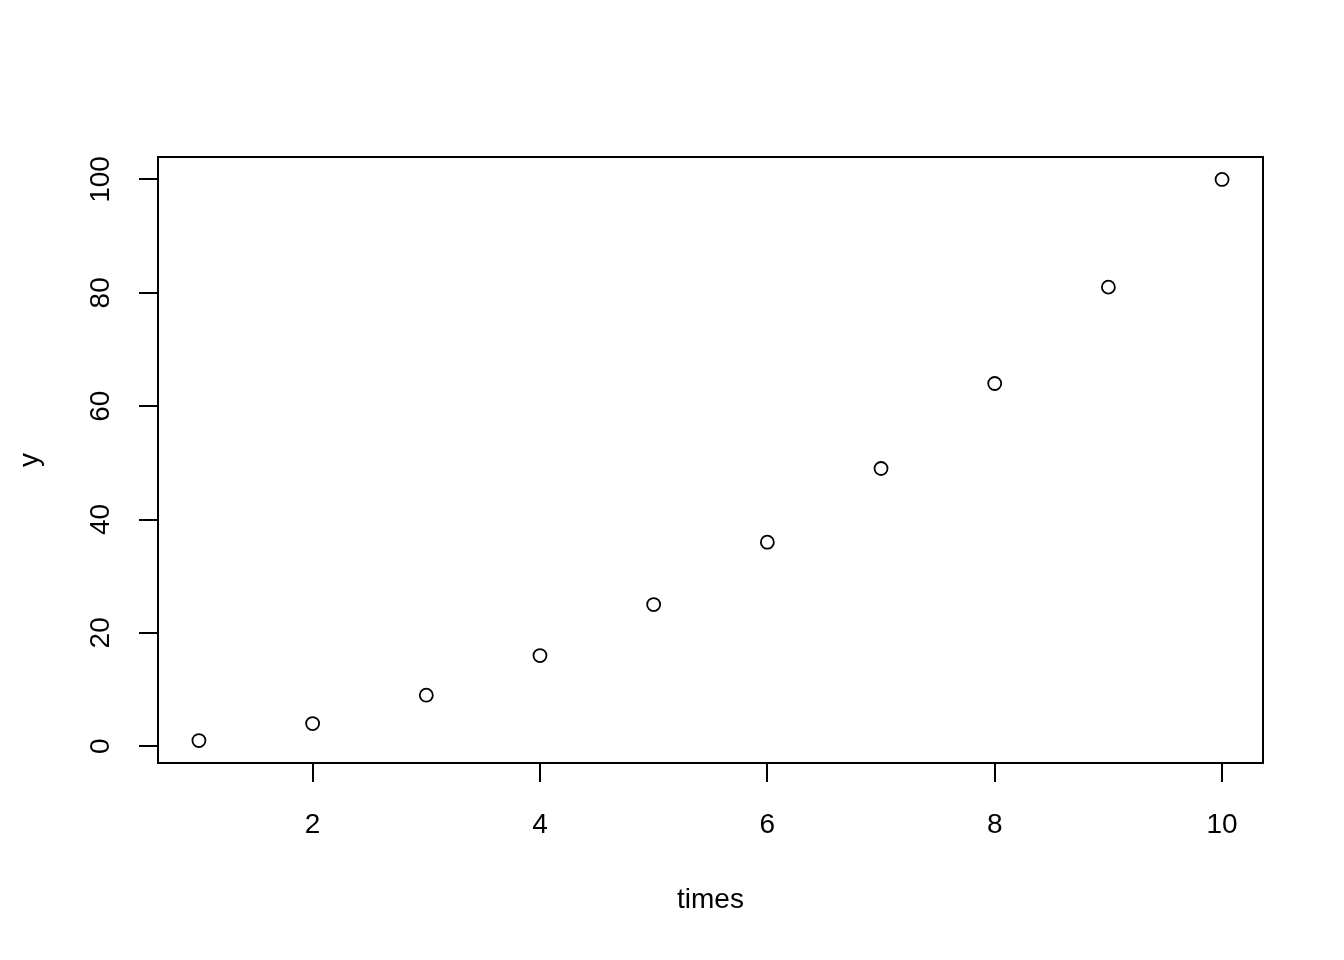  Describe the element at coordinates (100, 179) in the screenshot. I see `y-tick-label: 100` at that location.